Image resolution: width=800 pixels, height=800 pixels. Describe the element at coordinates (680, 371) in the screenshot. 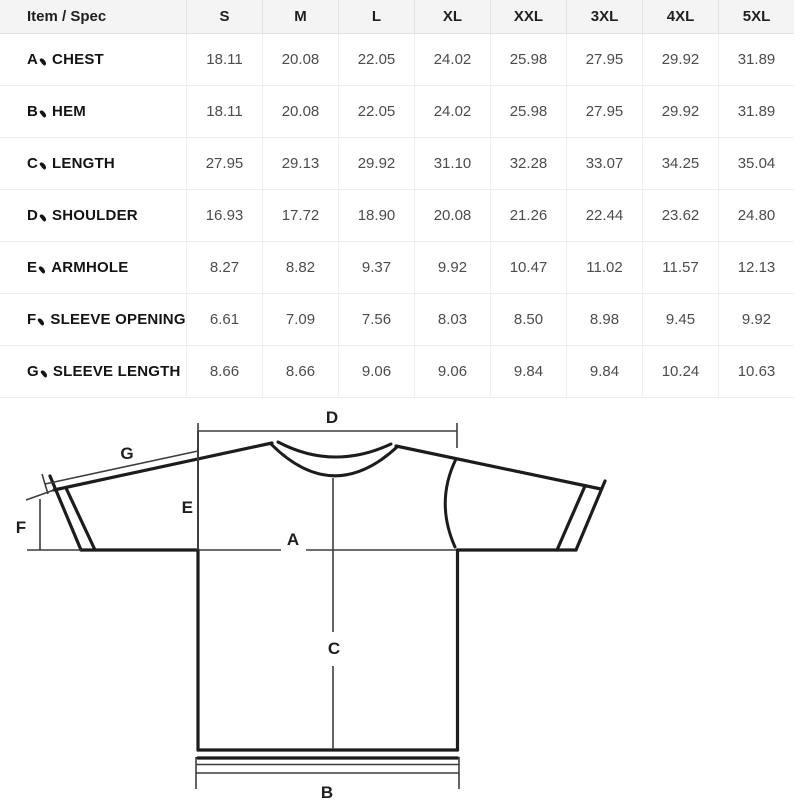

I see `value-cell: 10.24` at that location.